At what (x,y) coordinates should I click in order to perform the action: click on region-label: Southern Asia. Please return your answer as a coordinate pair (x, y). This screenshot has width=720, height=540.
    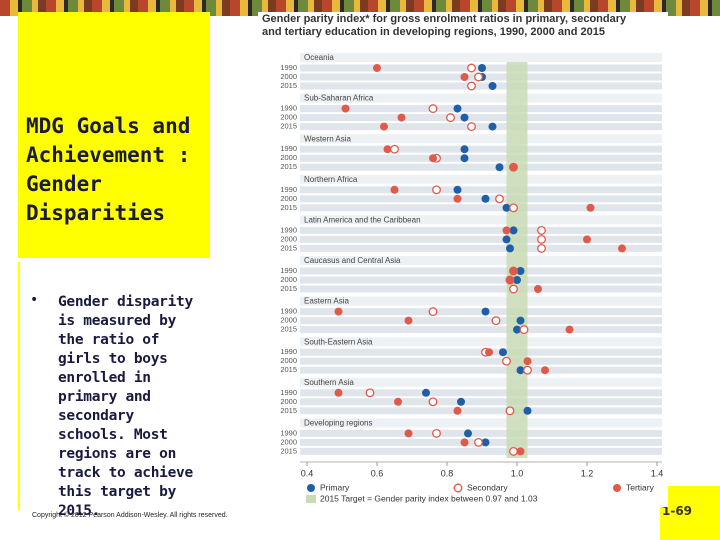
    Looking at the image, I should click on (329, 382).